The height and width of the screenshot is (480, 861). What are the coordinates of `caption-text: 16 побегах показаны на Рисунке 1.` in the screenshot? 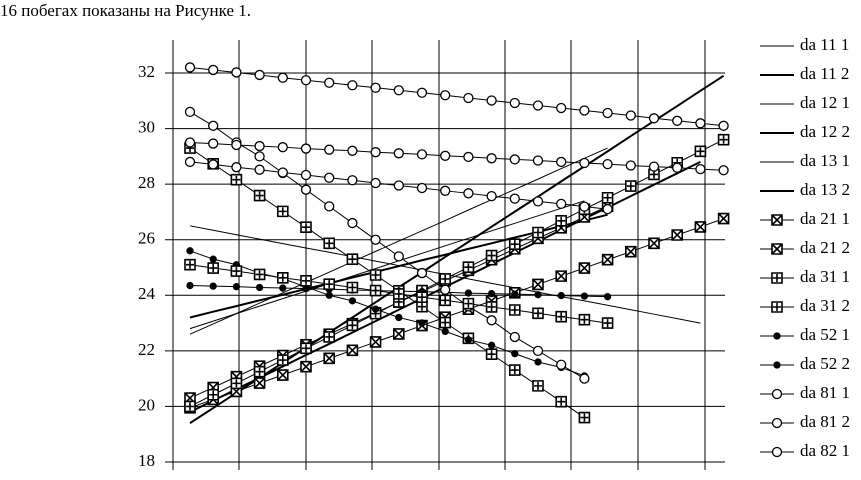 It's located at (125, 10).